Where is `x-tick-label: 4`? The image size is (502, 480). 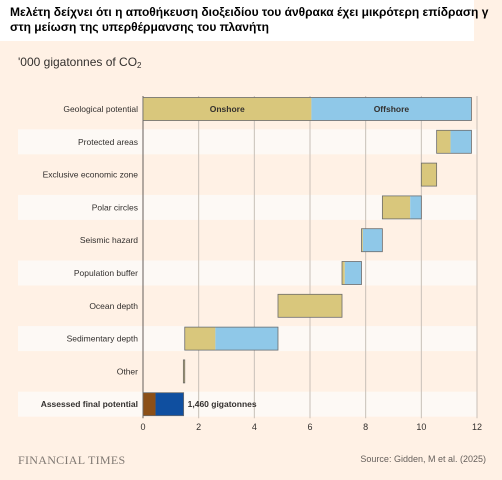 x-tick-label: 4 is located at coordinates (254, 427).